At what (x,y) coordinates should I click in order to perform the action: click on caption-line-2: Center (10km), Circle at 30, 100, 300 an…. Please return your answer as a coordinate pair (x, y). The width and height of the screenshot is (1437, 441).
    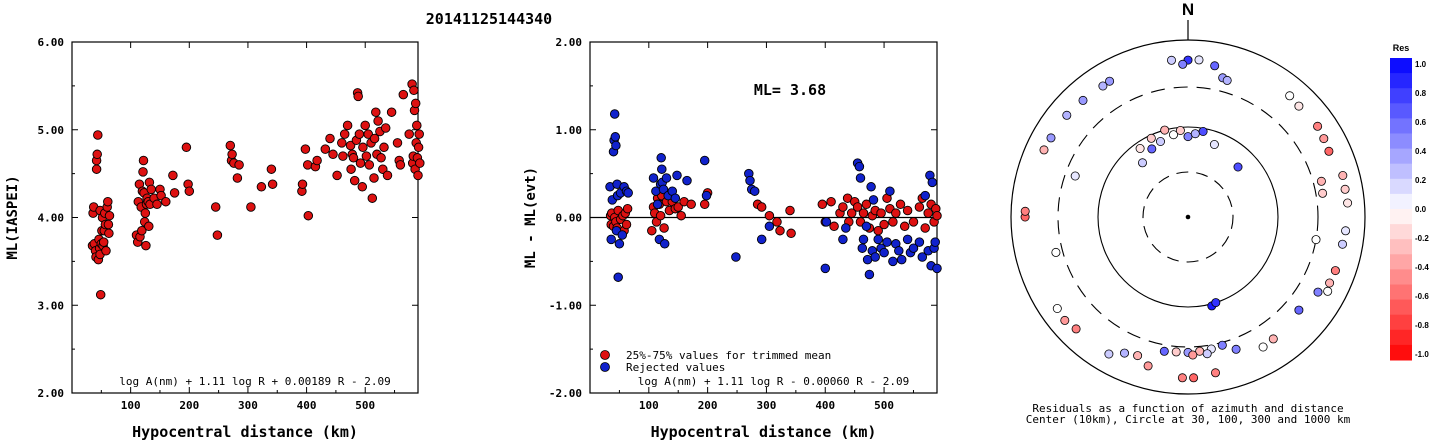
    Looking at the image, I should click on (1188, 419).